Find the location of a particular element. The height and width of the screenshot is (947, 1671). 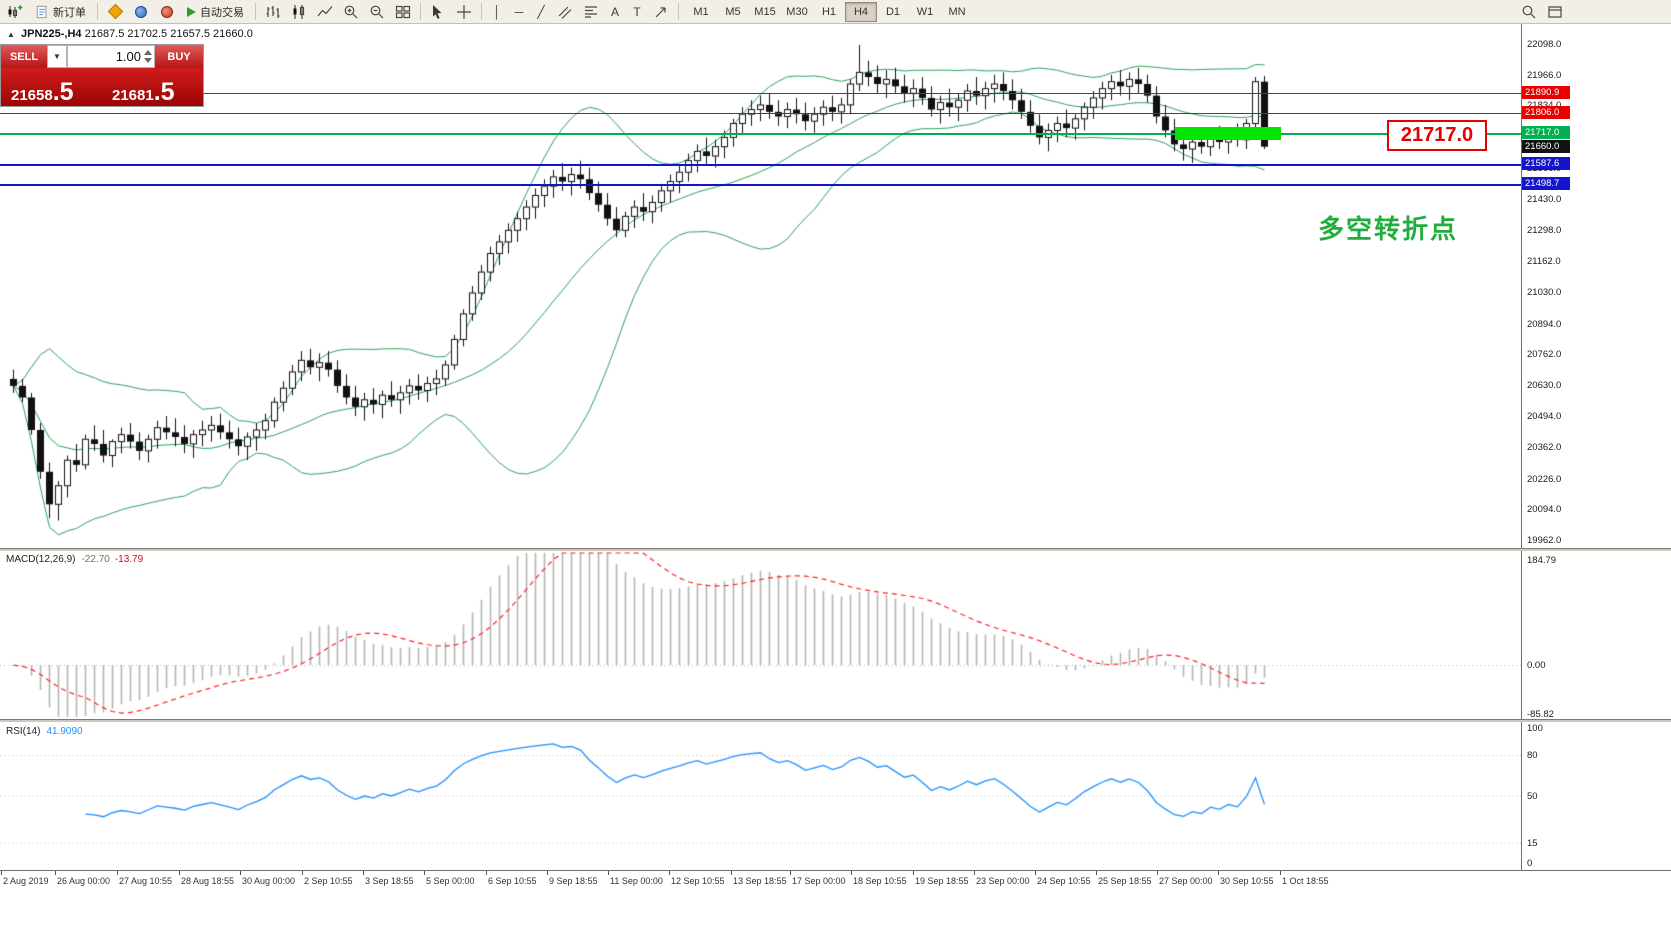

macd-axis-label: -85.82 is located at coordinates (1540, 714).